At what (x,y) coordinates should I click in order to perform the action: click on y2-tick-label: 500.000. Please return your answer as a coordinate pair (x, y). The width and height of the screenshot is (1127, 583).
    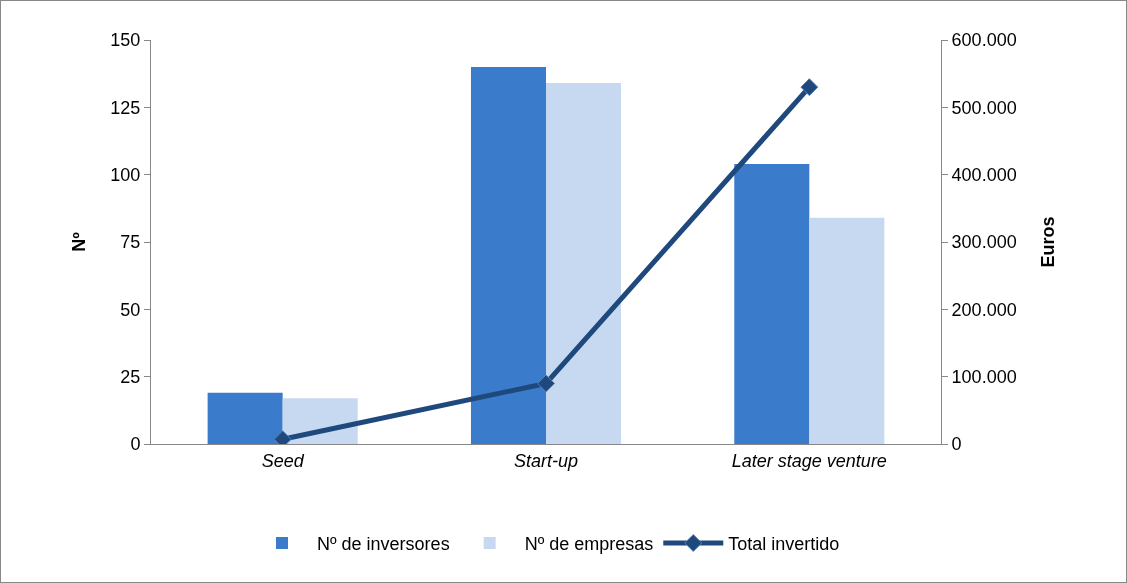
    Looking at the image, I should click on (984, 107).